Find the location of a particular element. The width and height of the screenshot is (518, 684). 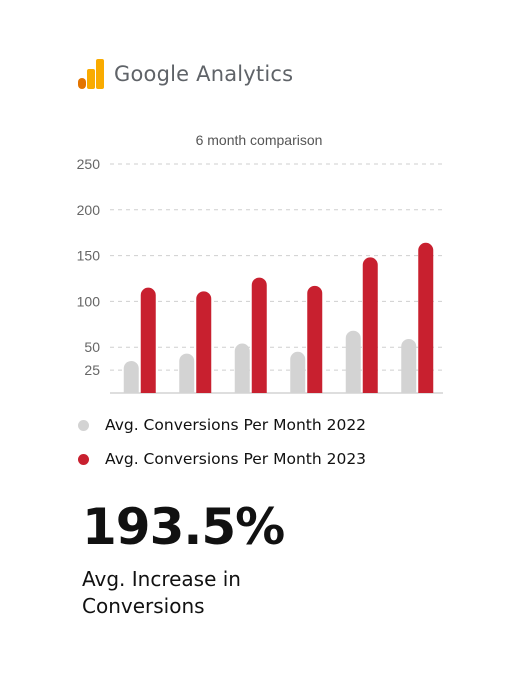

y-tick-label: 250 is located at coordinates (89, 164).